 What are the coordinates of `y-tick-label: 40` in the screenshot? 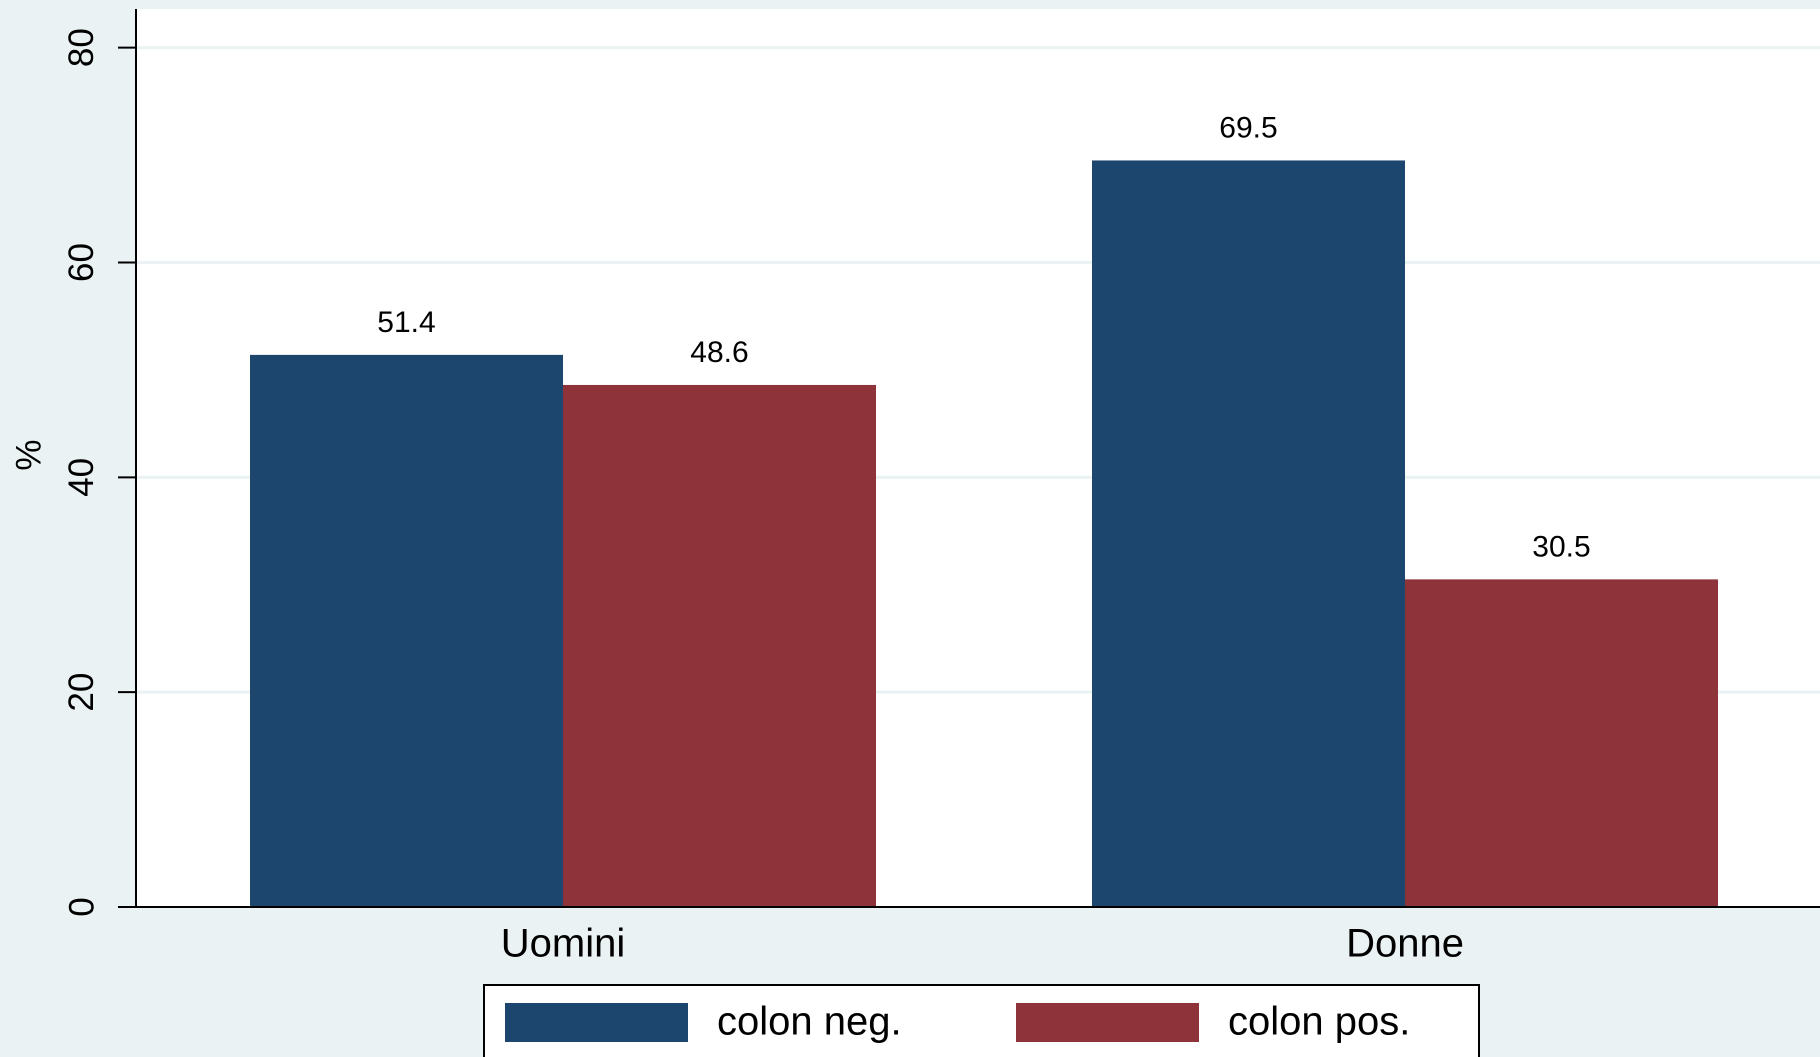 It's located at (81, 477).